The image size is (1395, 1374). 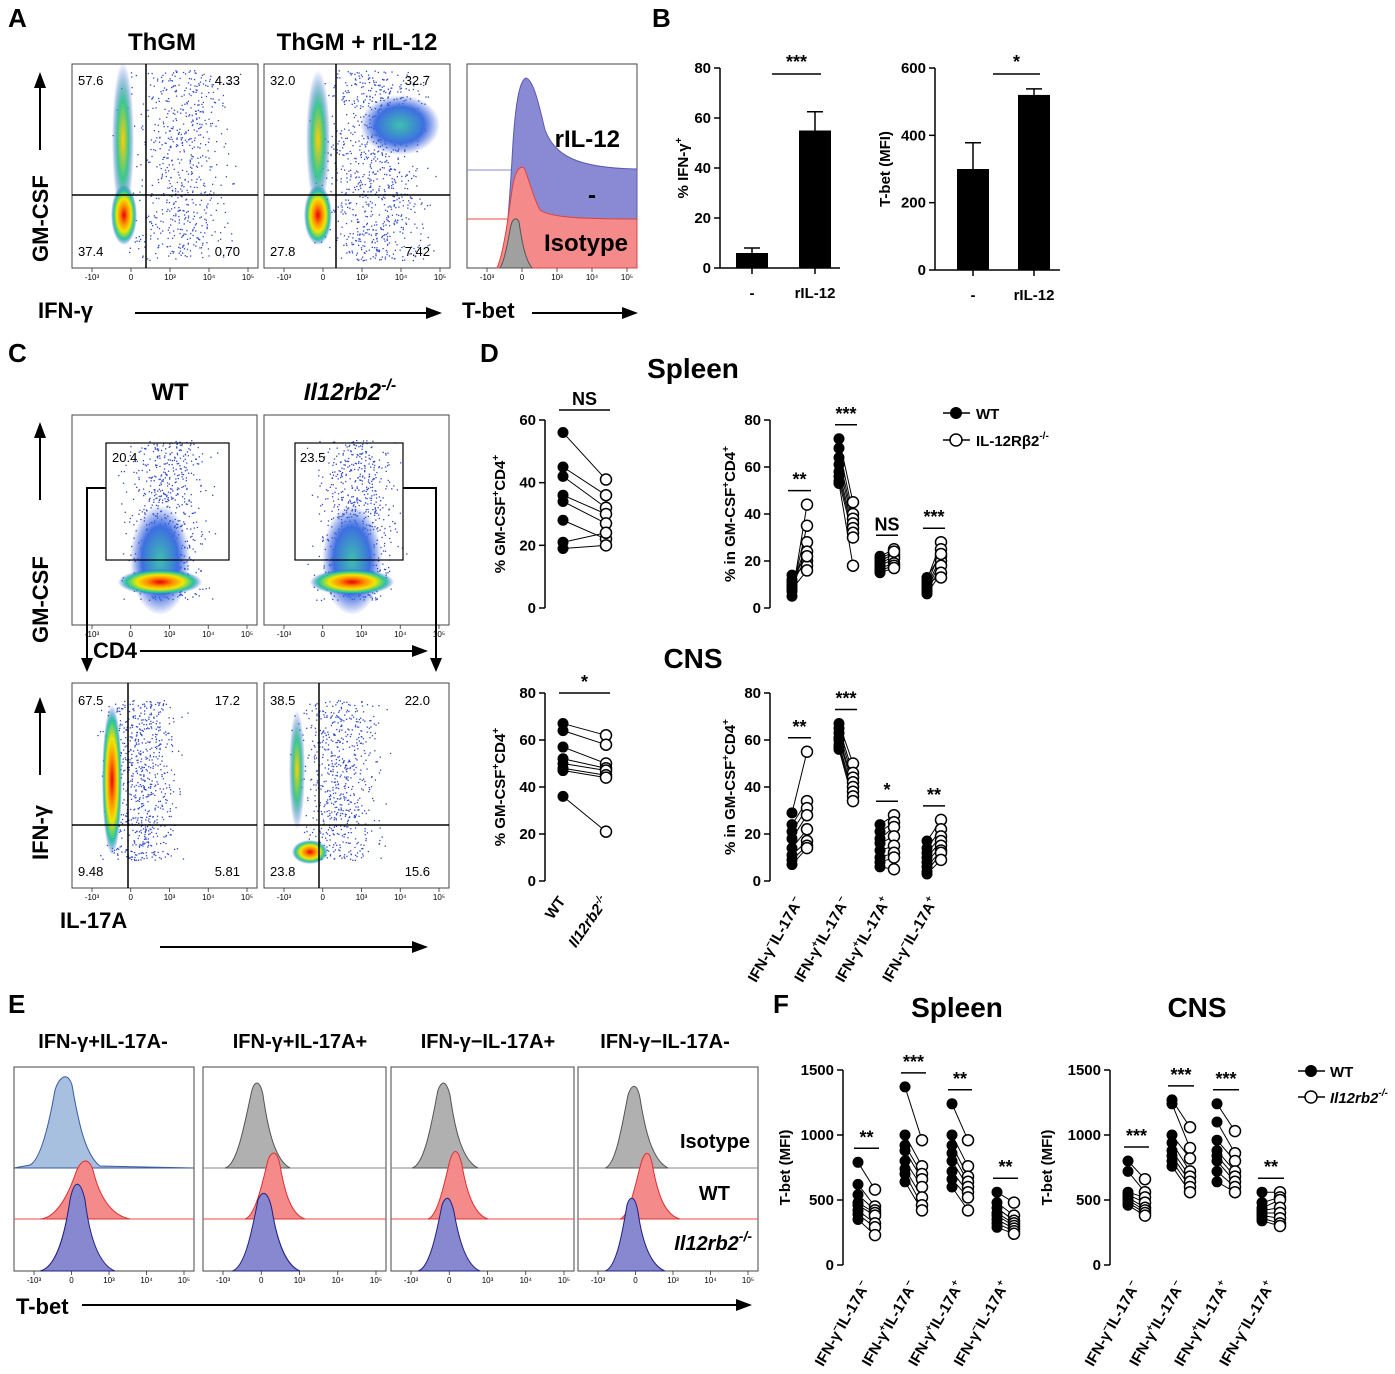 What do you see at coordinates (817, 1070) in the screenshot?
I see `y-tick-label: 1500` at bounding box center [817, 1070].